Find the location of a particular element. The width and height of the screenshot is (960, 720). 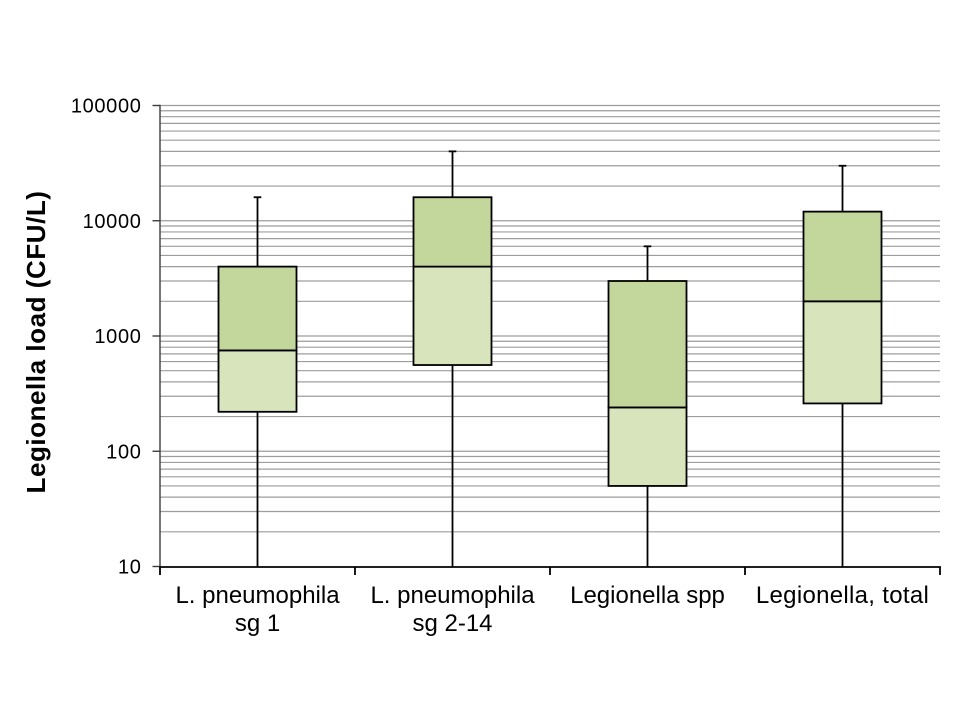

svg-text: 100000 is located at coordinates (106, 107).